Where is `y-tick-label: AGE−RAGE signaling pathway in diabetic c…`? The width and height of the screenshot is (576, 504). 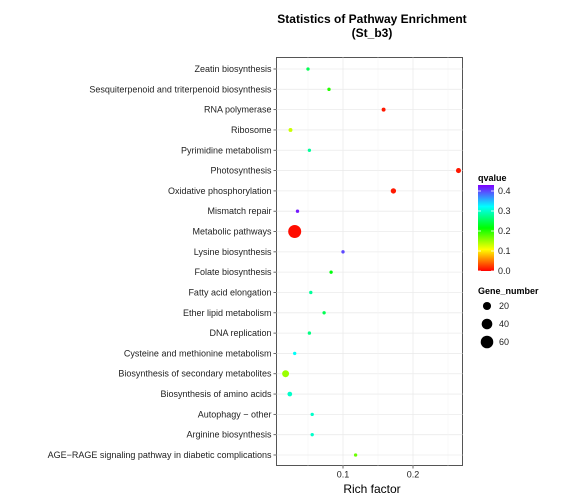 y-tick-label: AGE−RAGE signaling pathway in diabetic c… is located at coordinates (160, 455).